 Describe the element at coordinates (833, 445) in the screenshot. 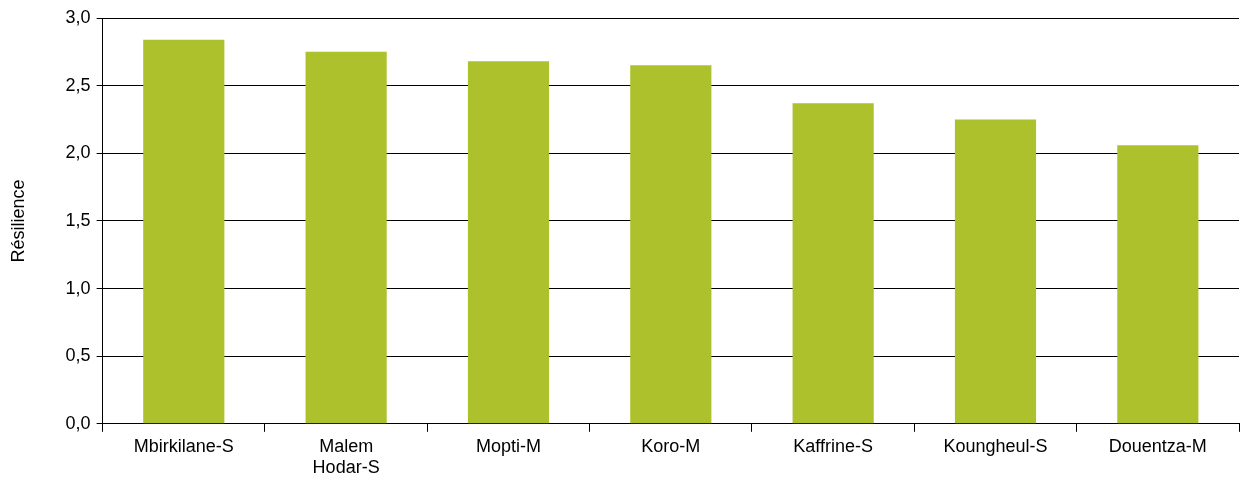

I see `x-tick-label: Kaffrine-S` at that location.